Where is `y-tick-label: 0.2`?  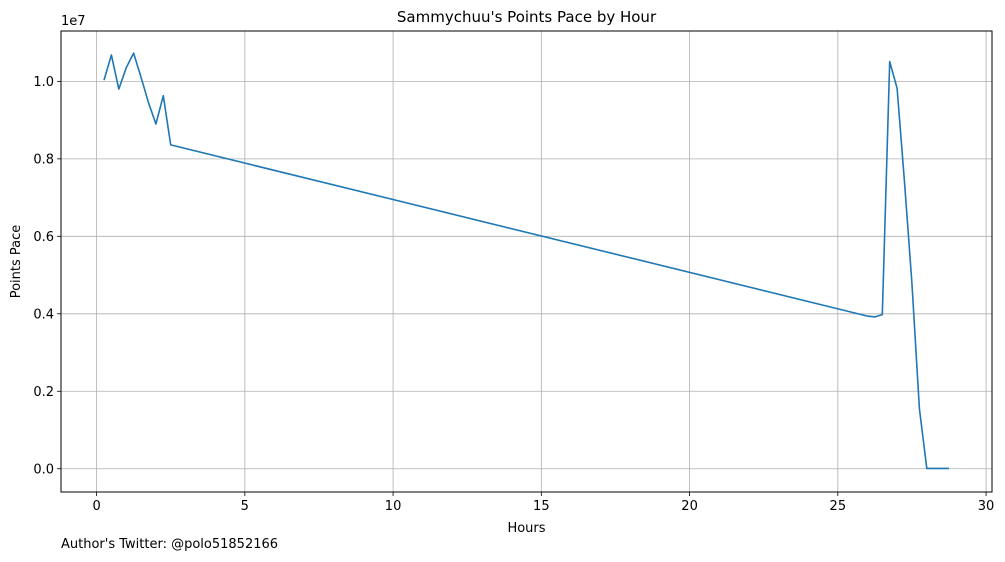 y-tick-label: 0.2 is located at coordinates (43, 392).